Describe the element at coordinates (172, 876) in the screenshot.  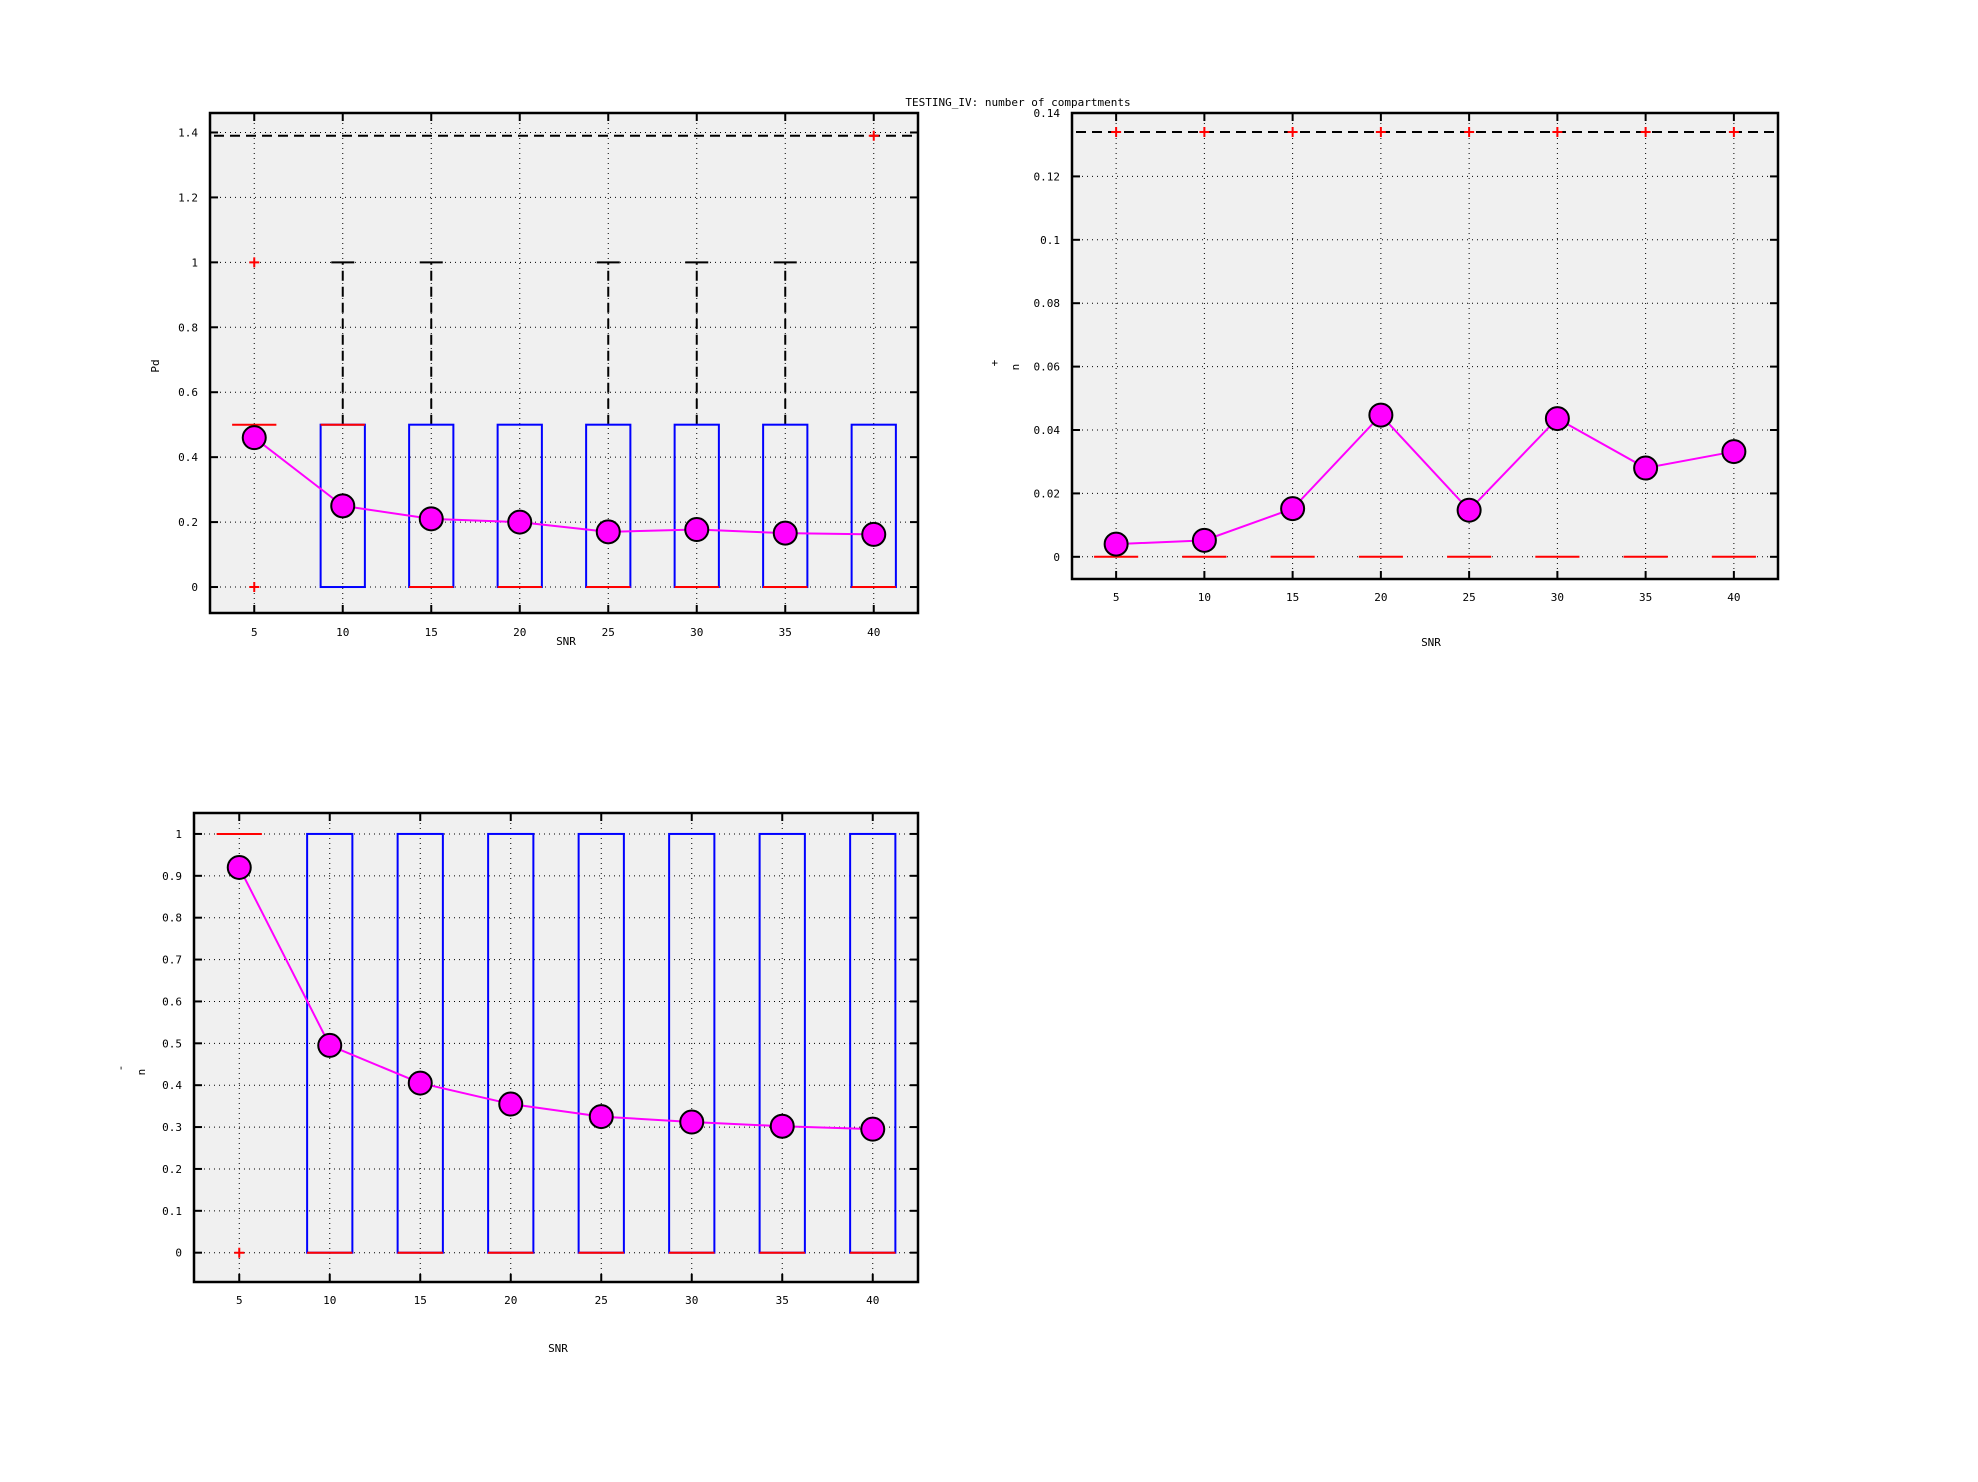
I see `y-tick-label: 0.9` at that location.